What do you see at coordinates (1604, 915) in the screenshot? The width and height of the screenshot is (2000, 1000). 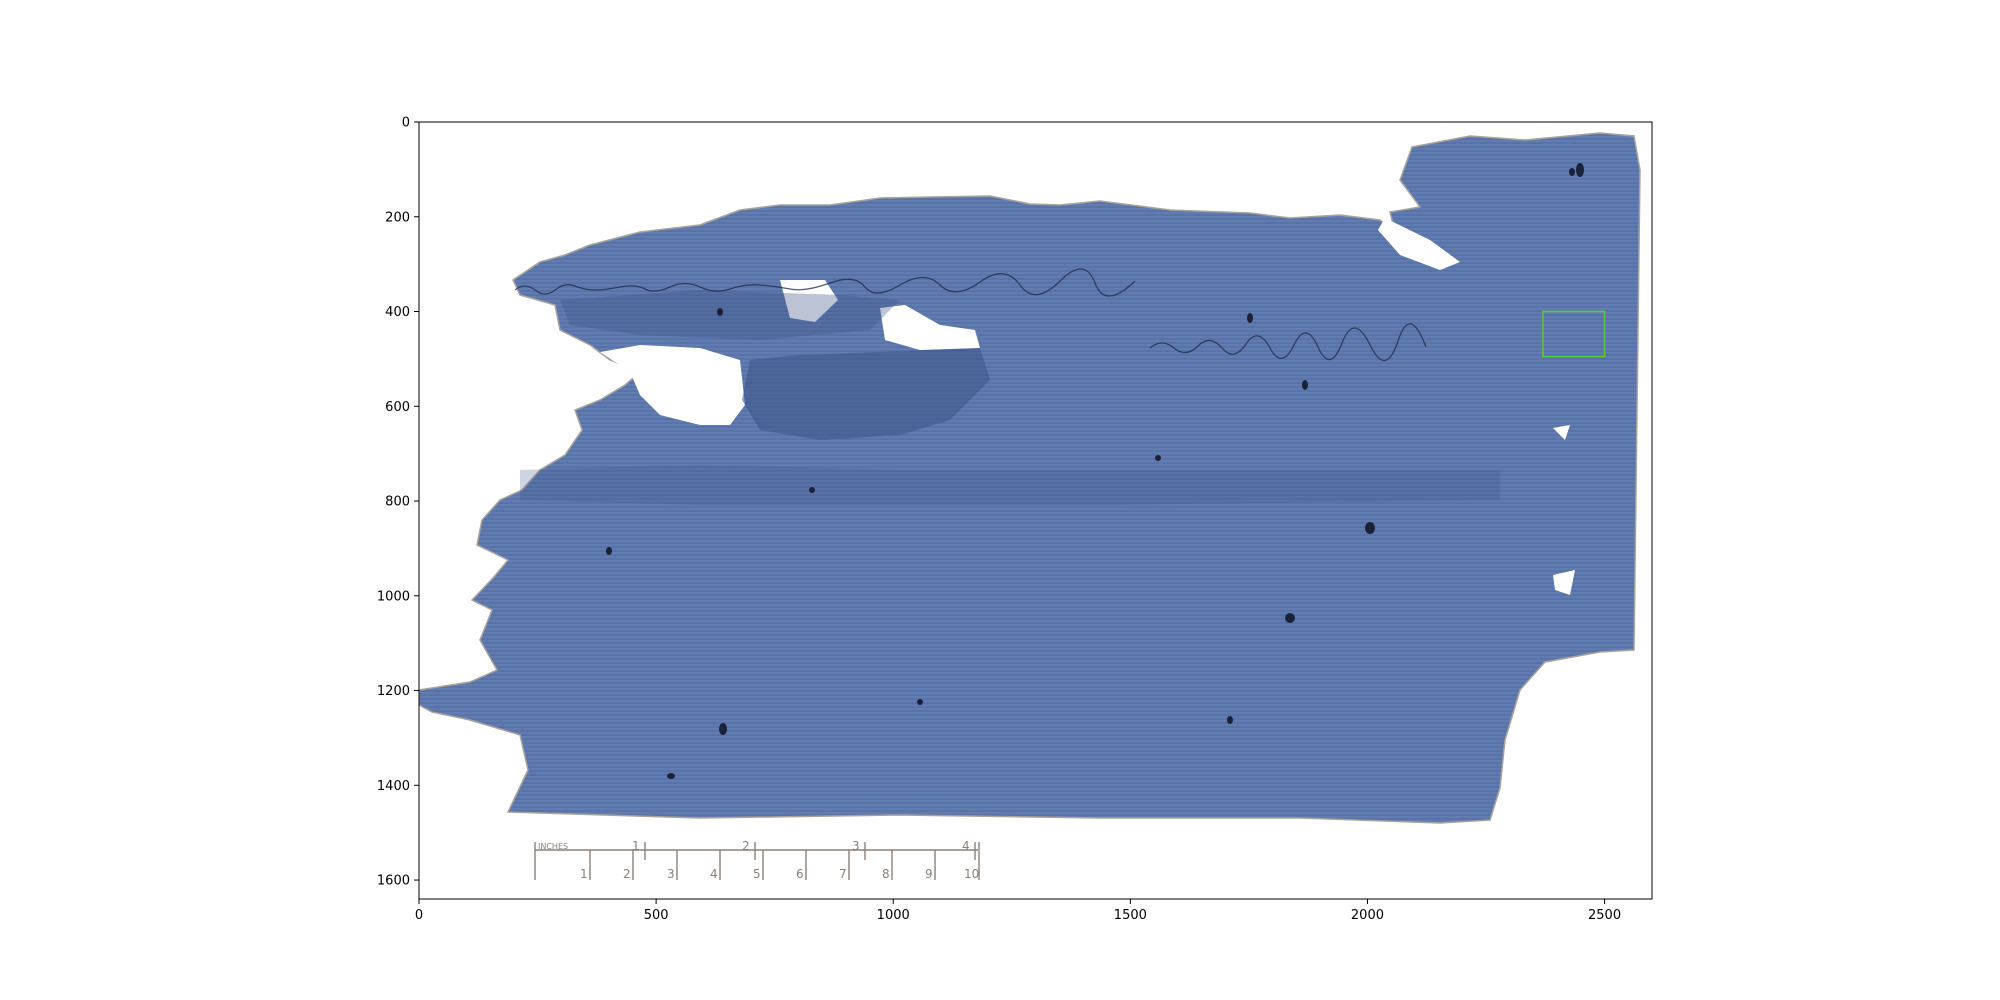 I see `x-tick-label: 2500` at bounding box center [1604, 915].